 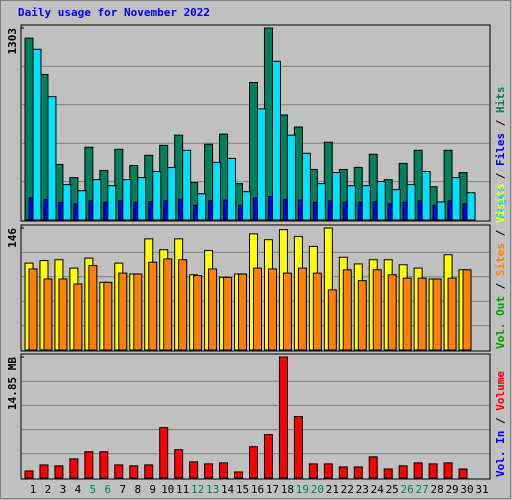 What do you see at coordinates (500, 100) in the screenshot?
I see `legend-entry: Hits` at bounding box center [500, 100].